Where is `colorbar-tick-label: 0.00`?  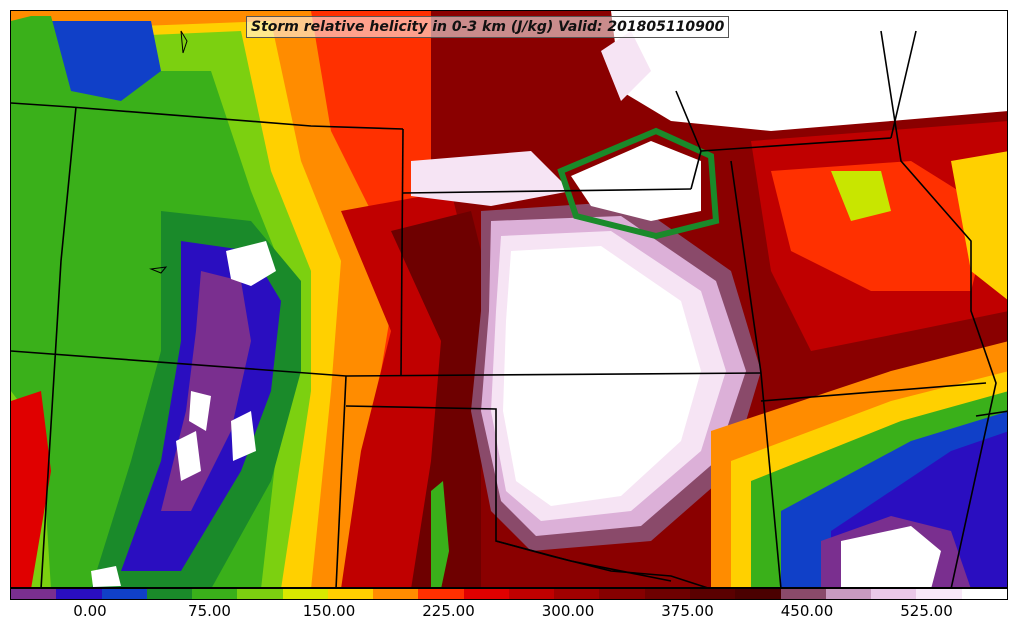 colorbar-tick-label: 0.00 is located at coordinates (90, 611).